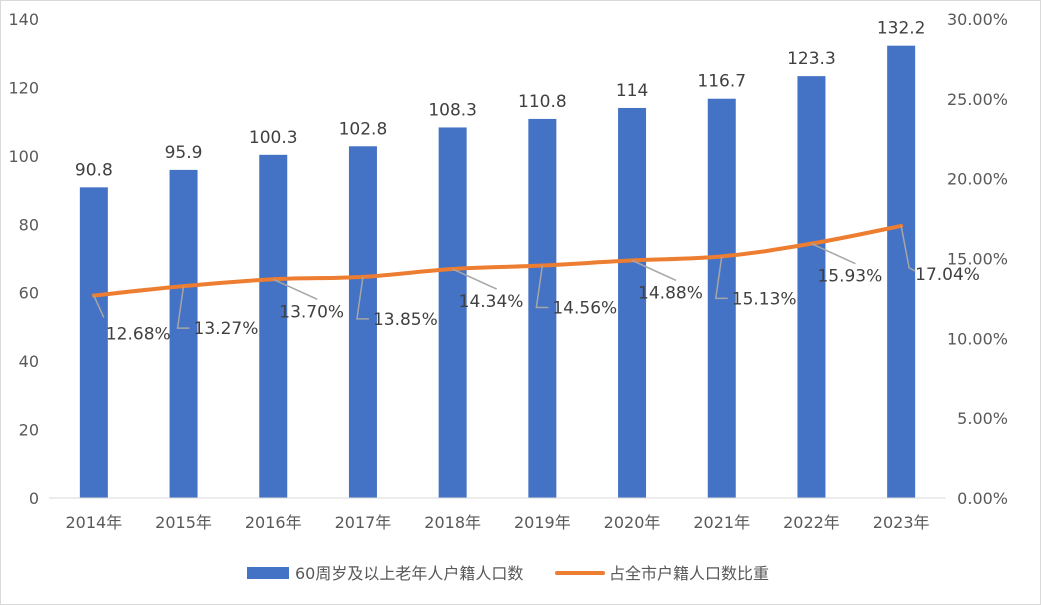 The height and width of the screenshot is (605, 1041). I want to click on y-left-tick-label: 20, so click(29, 430).